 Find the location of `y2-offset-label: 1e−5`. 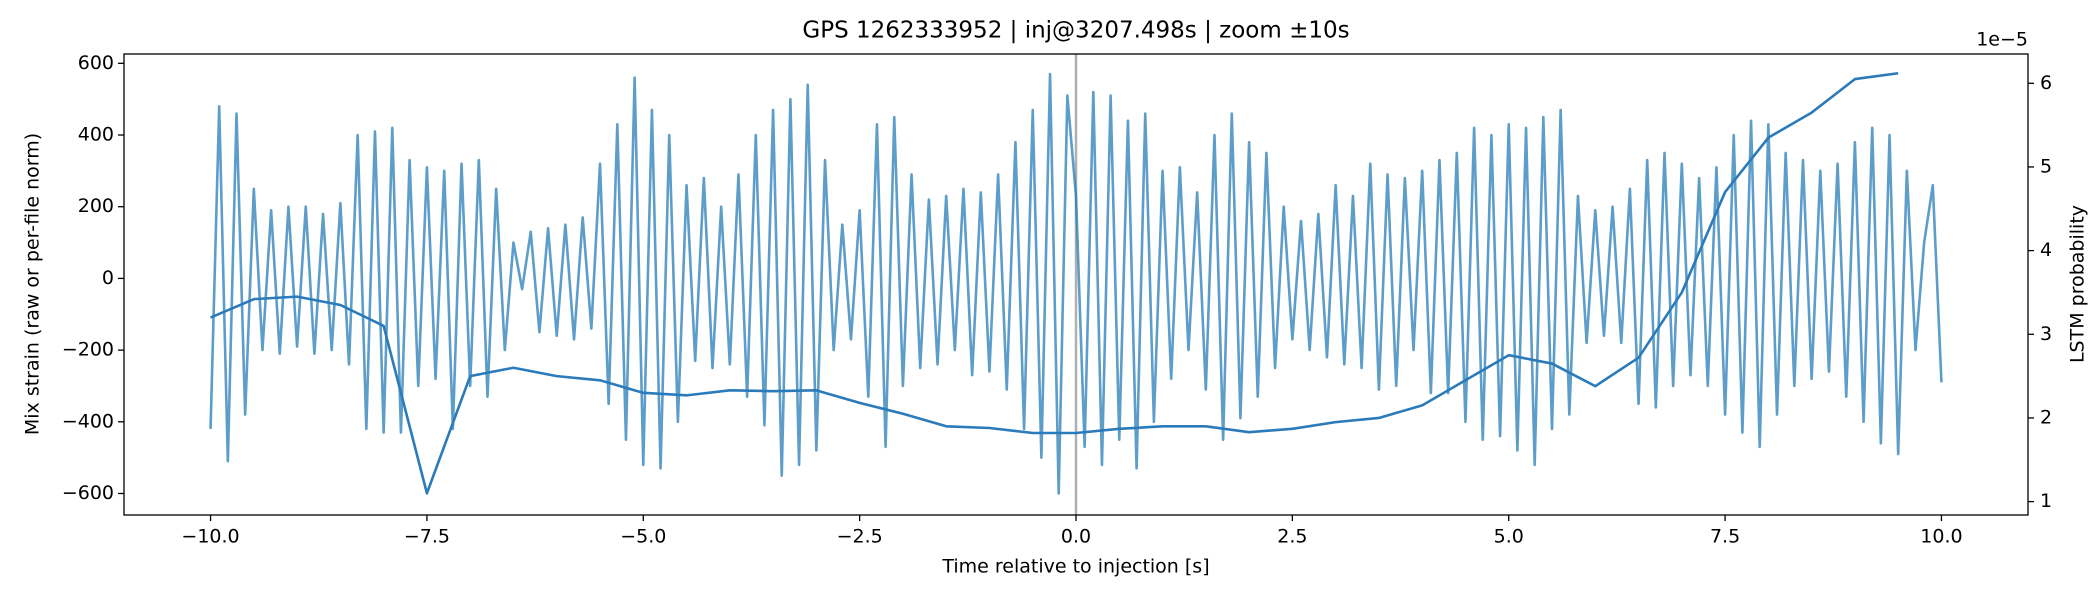

y2-offset-label: 1e−5 is located at coordinates (2002, 40).